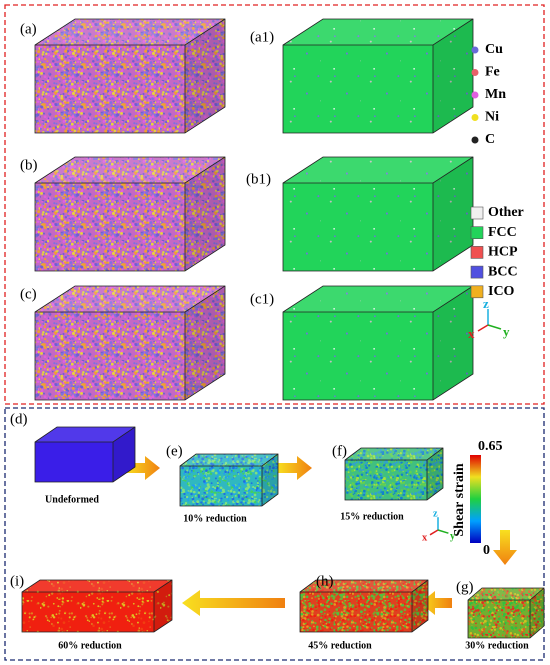  What do you see at coordinates (497, 645) in the screenshot?
I see `panel-caption: 30% reduction` at bounding box center [497, 645].